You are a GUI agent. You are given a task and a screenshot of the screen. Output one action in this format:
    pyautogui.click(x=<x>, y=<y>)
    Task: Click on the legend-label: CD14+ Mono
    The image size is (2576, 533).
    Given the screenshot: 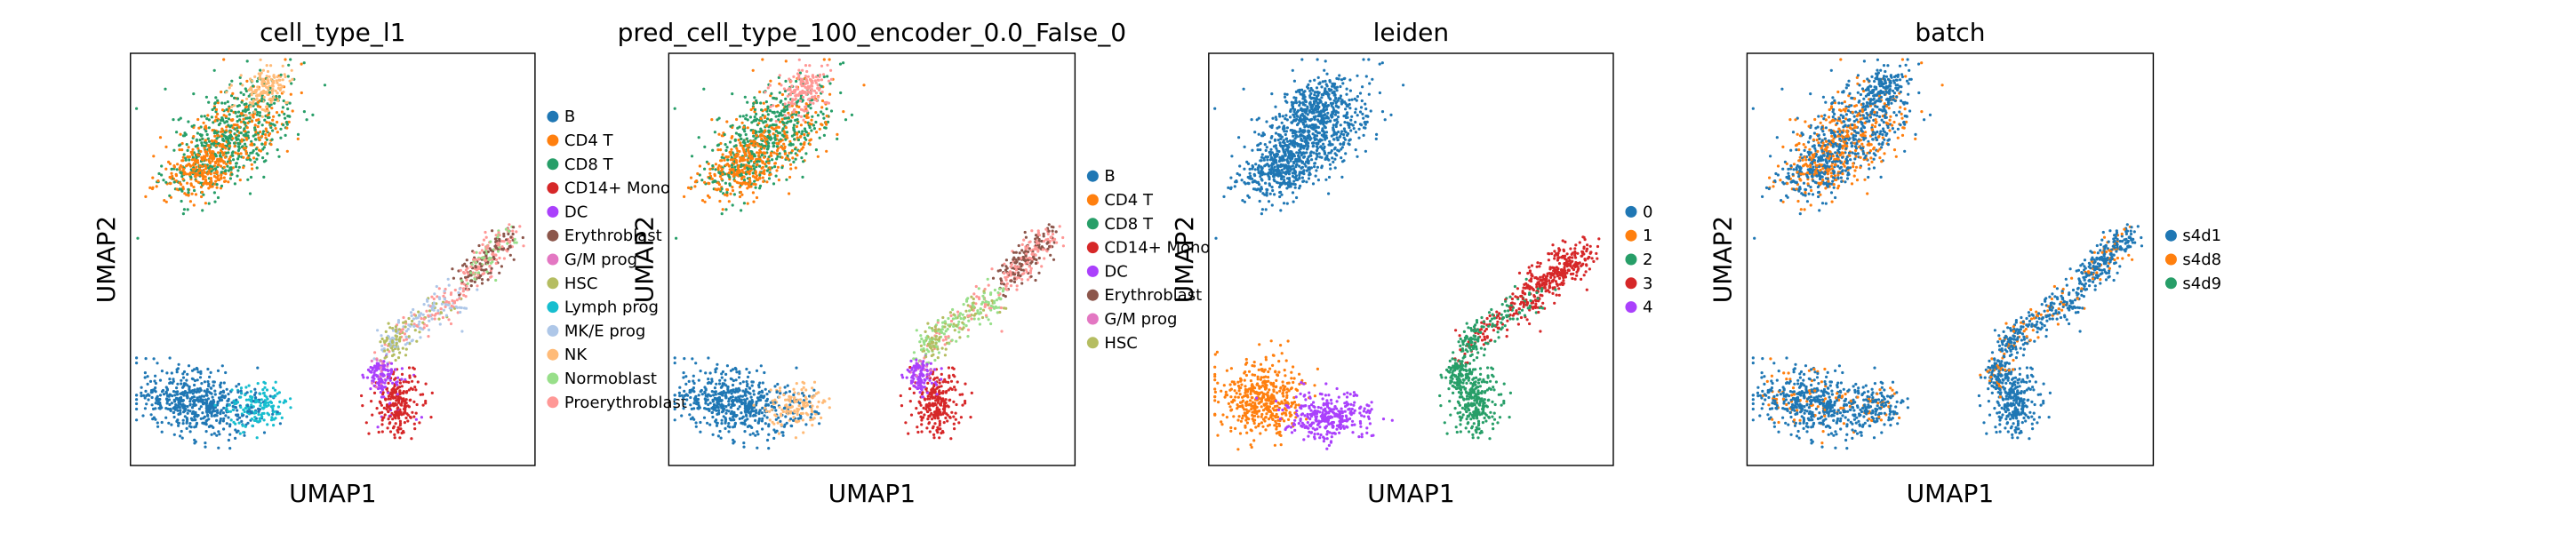 What is the action you would take?
    pyautogui.click(x=617, y=188)
    